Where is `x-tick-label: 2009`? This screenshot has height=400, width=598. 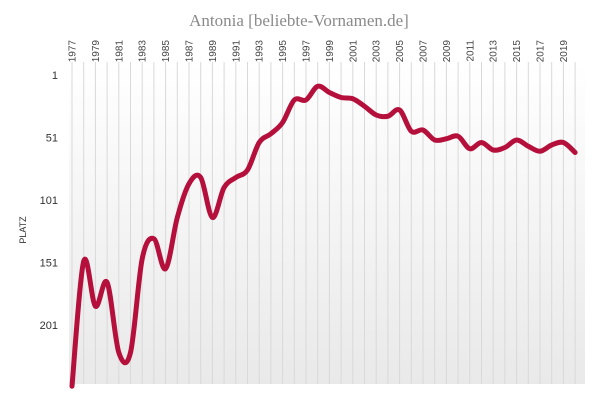 x-tick-label: 2009 is located at coordinates (447, 51).